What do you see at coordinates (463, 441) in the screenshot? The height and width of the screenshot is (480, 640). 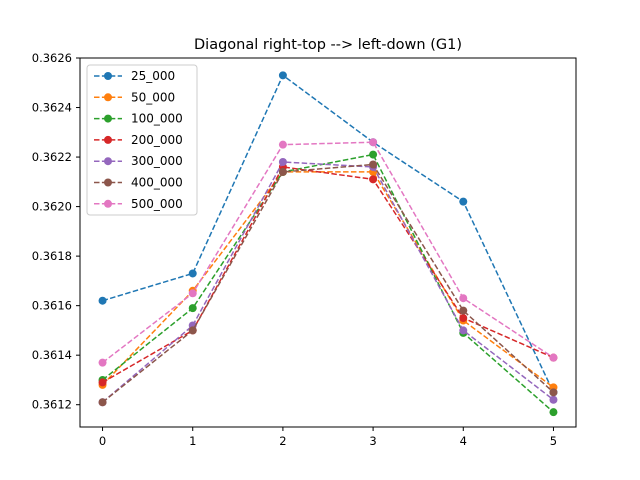 I see `x-tick-label: 4` at bounding box center [463, 441].